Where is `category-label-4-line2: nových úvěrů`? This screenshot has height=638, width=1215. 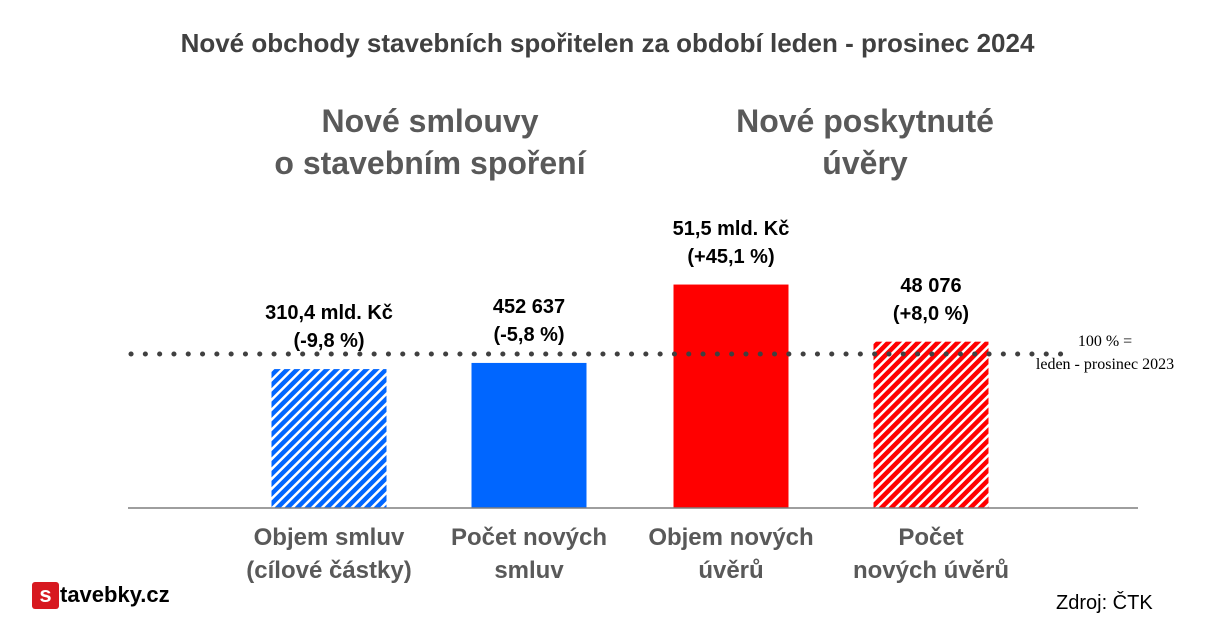
category-label-4-line2: nových úvěrů is located at coordinates (931, 570).